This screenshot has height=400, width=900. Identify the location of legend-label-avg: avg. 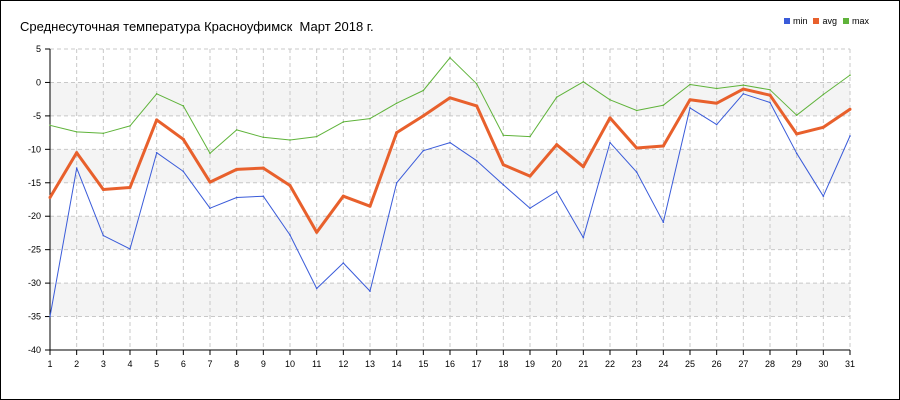
(829, 21).